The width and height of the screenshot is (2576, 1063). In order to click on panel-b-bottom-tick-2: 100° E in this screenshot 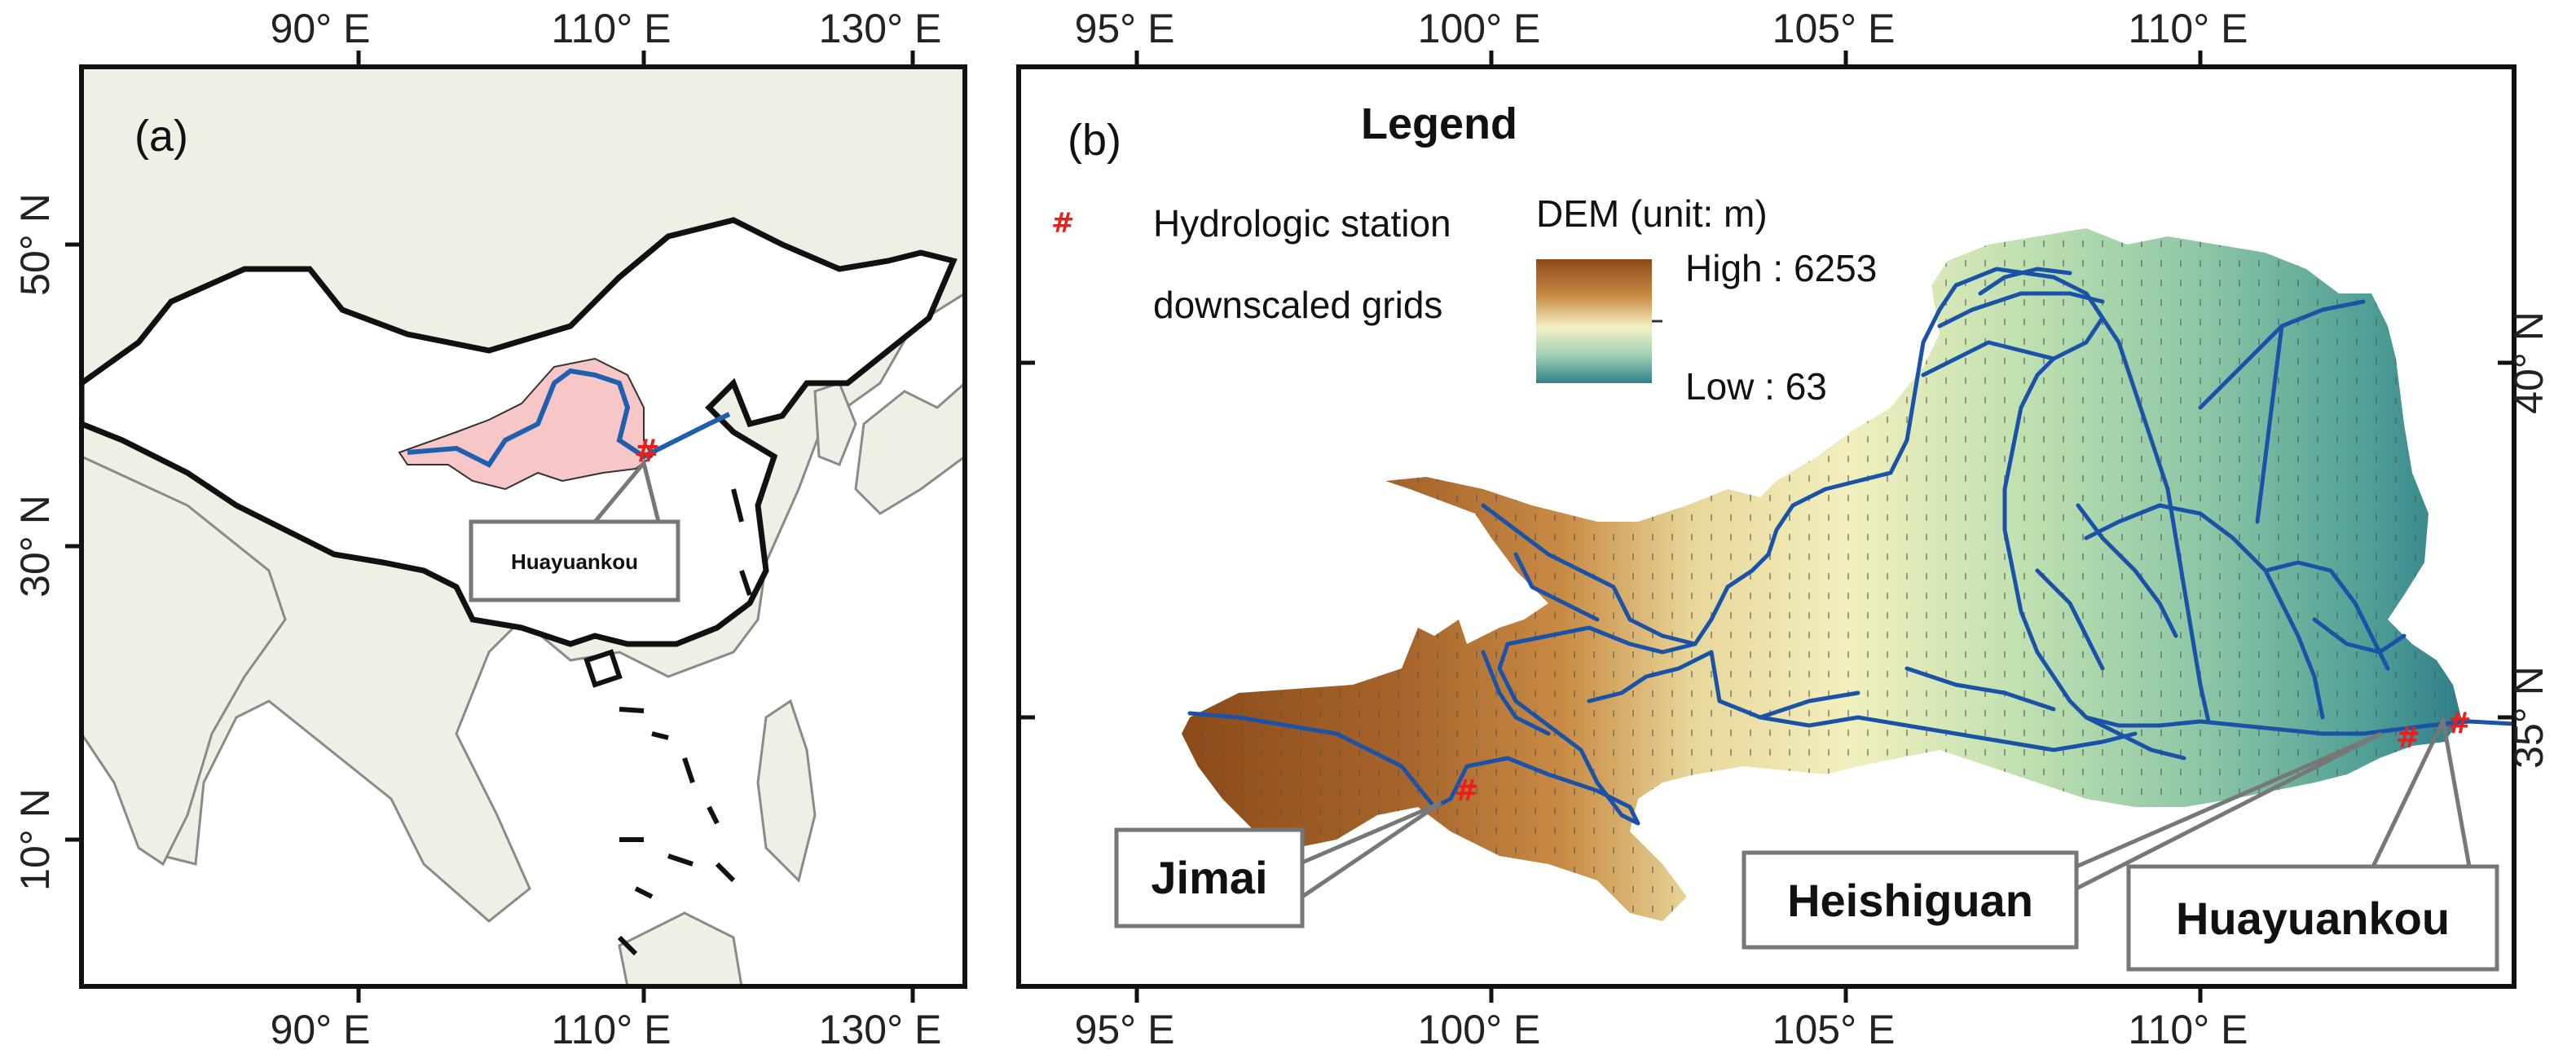, I will do `click(1480, 1029)`.